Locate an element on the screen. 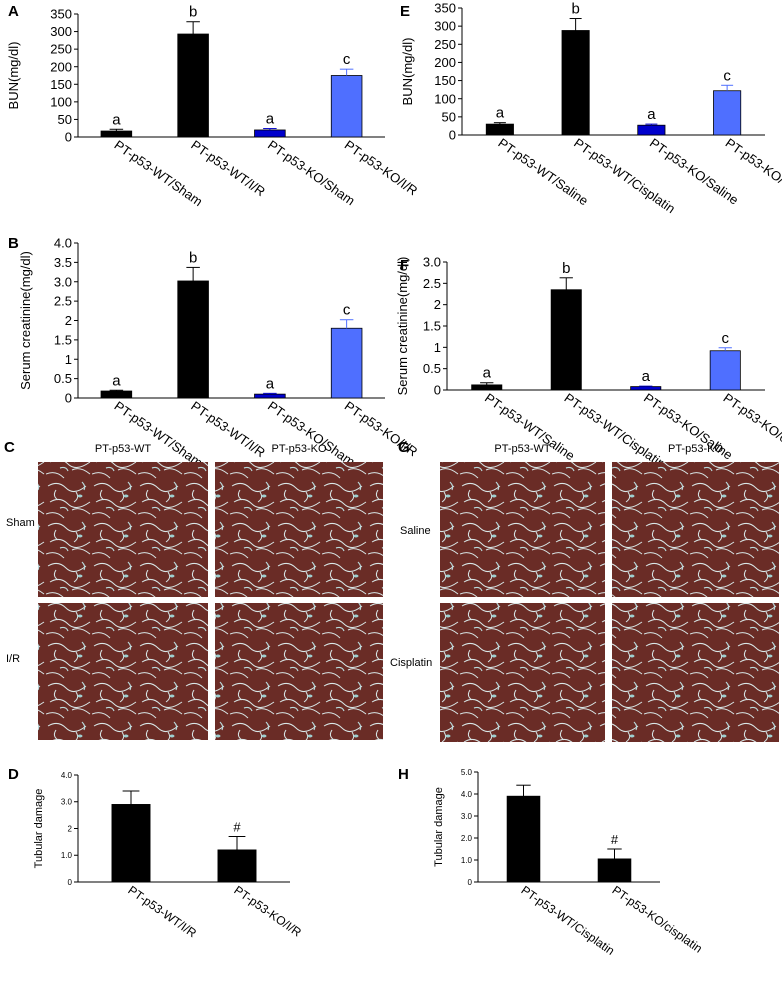 This screenshot has width=782, height=996. row-label: Cisplatin is located at coordinates (411, 663).